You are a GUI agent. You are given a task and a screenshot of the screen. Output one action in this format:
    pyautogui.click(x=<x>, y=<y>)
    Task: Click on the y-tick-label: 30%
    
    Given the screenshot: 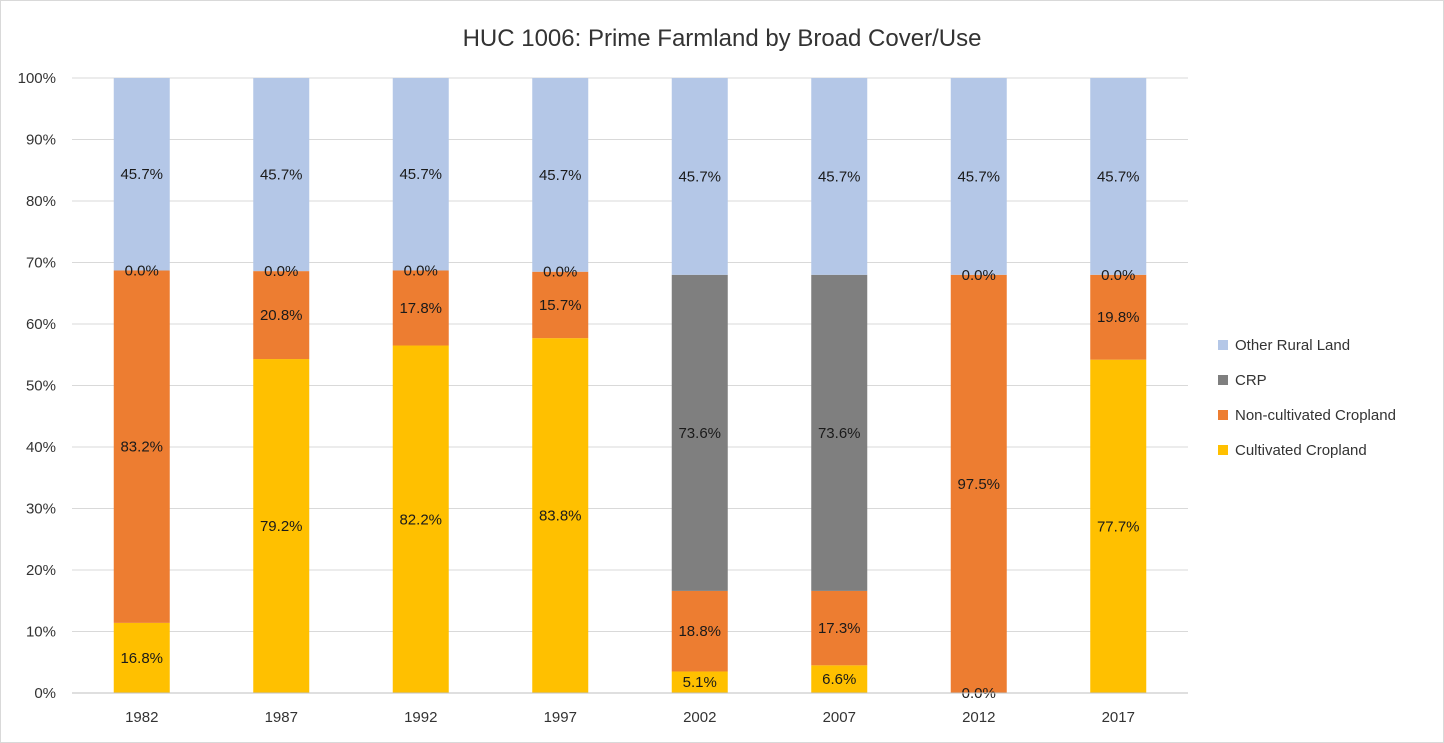 What is the action you would take?
    pyautogui.click(x=41, y=509)
    